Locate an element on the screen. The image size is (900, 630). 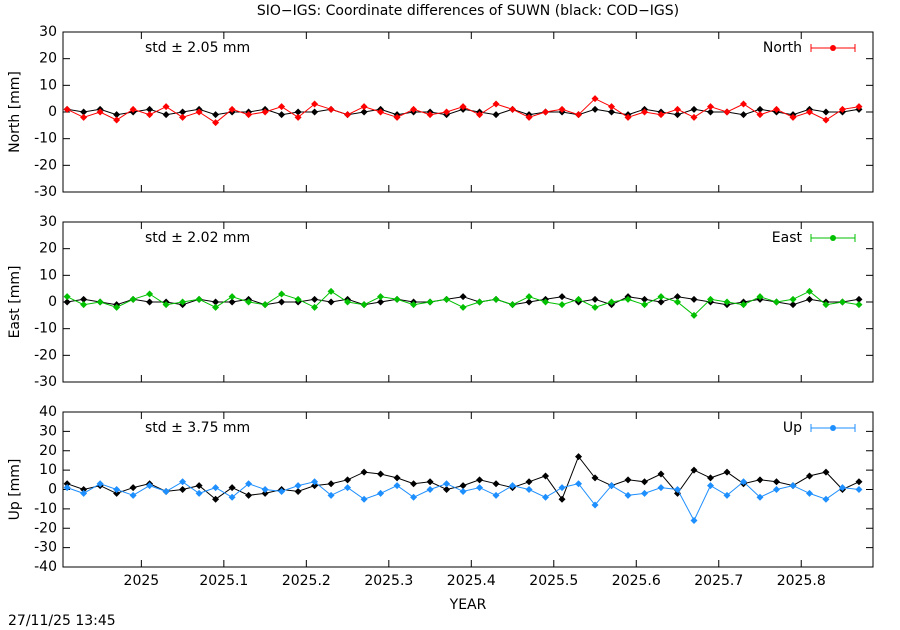
legend-point is located at coordinates (833, 428).